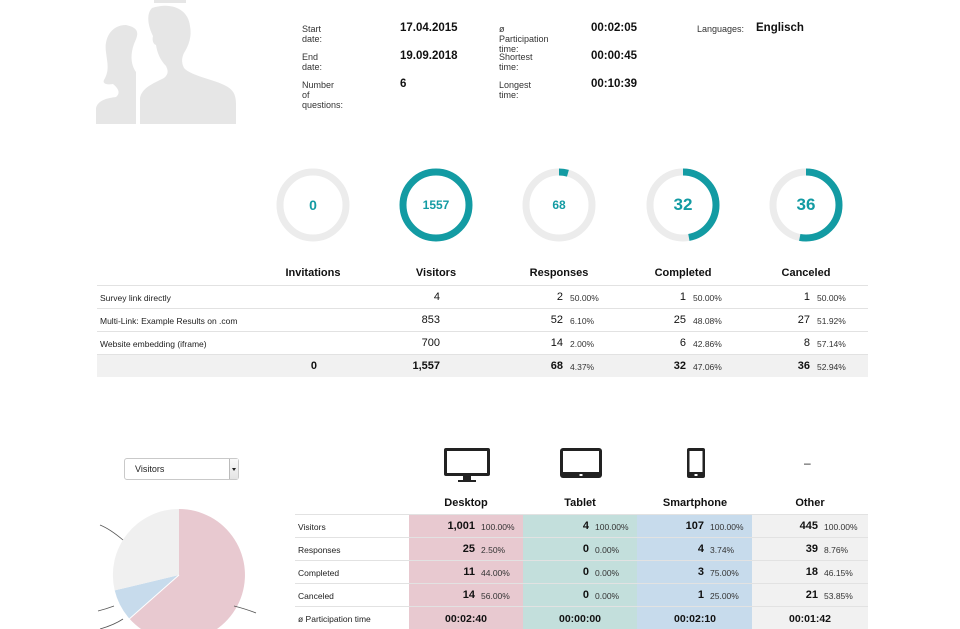 Image resolution: width=960 pixels, height=629 pixels. I want to click on other-value: 21, so click(811, 595).